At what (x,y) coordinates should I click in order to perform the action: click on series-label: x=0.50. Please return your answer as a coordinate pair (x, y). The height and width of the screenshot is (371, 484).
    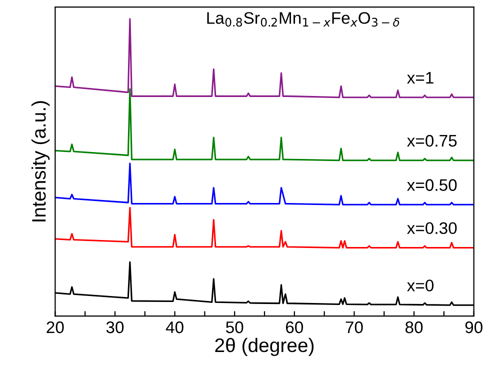
    Looking at the image, I should click on (432, 185).